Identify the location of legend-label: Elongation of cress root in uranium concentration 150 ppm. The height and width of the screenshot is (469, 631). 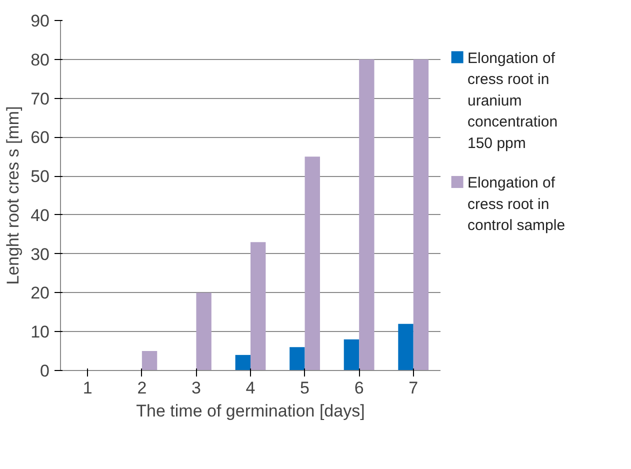
(513, 101).